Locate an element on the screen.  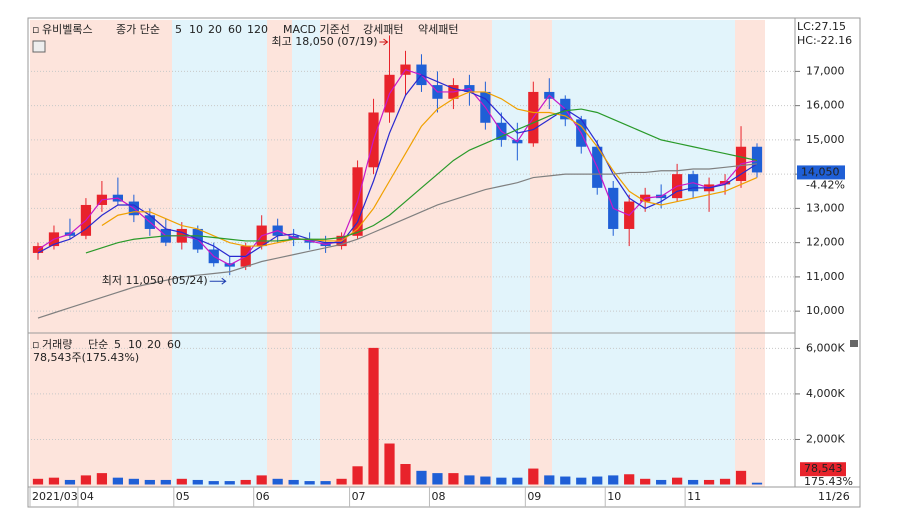
x-tick-label: 04 is located at coordinates (87, 496).